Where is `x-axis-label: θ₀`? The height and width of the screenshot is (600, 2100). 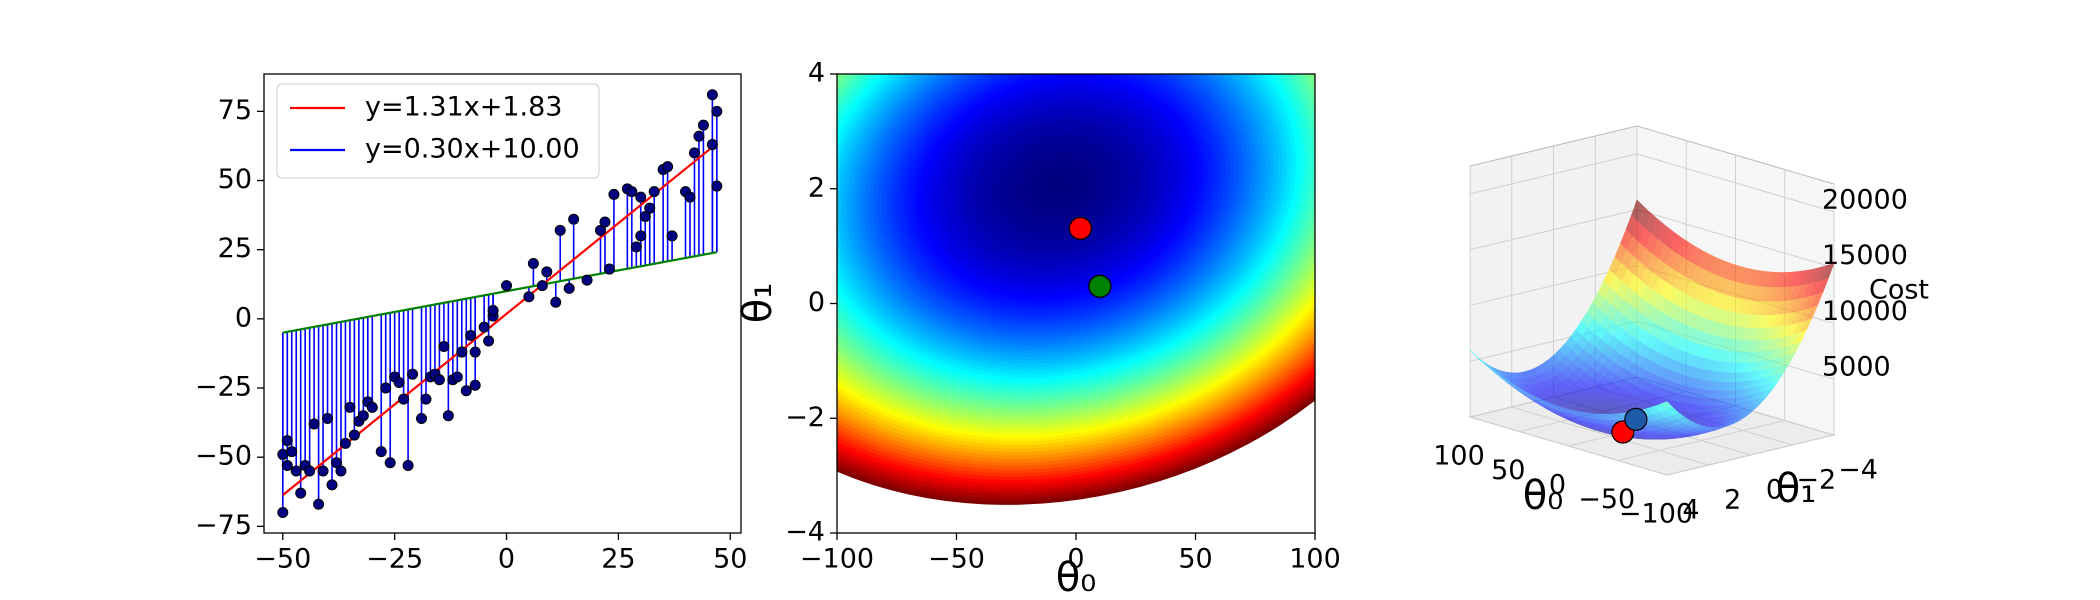
x-axis-label: θ₀ is located at coordinates (1076, 577).